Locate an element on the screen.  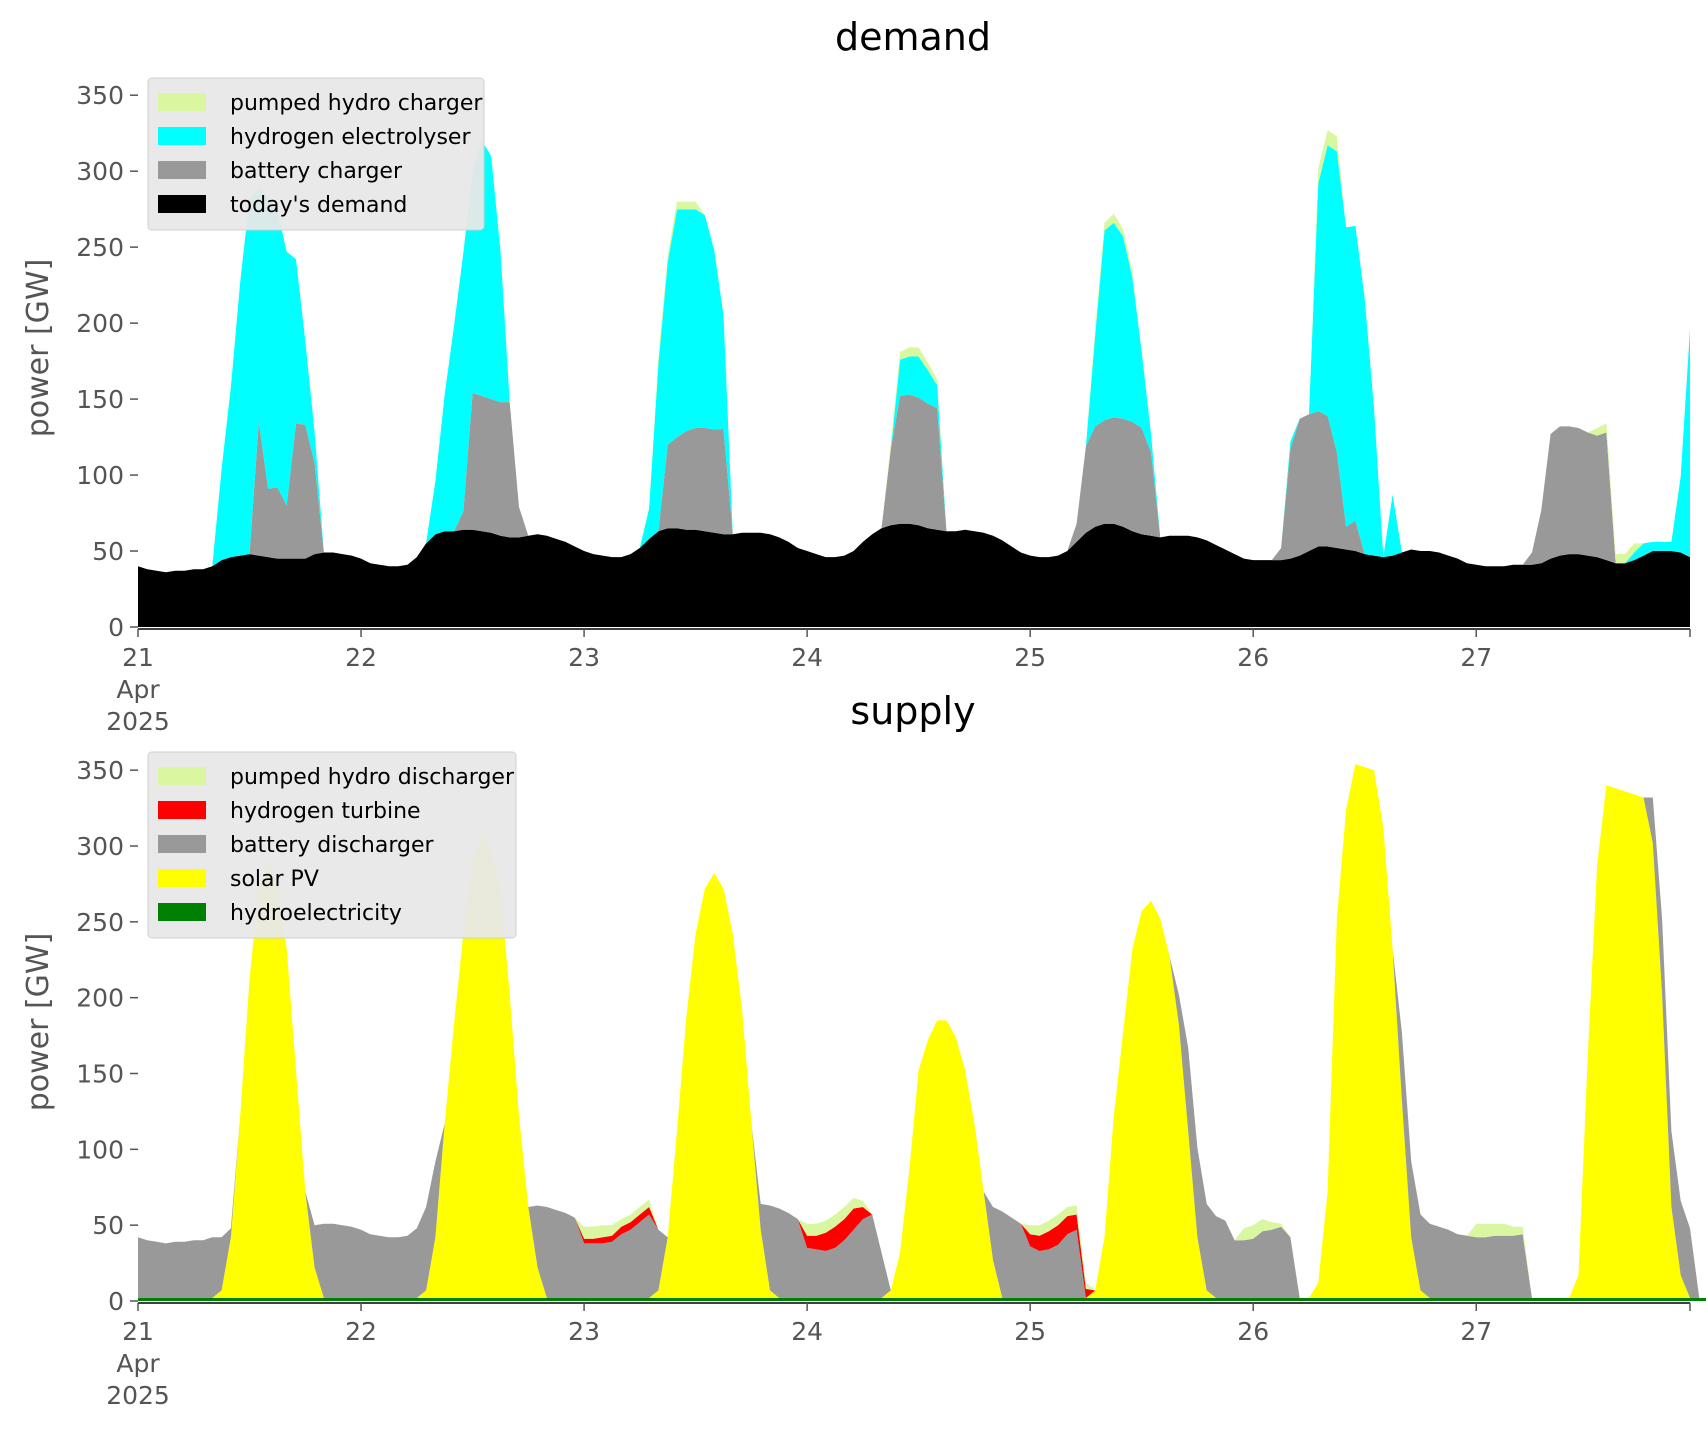
supply-ytick-label: 150 is located at coordinates (100, 1074).